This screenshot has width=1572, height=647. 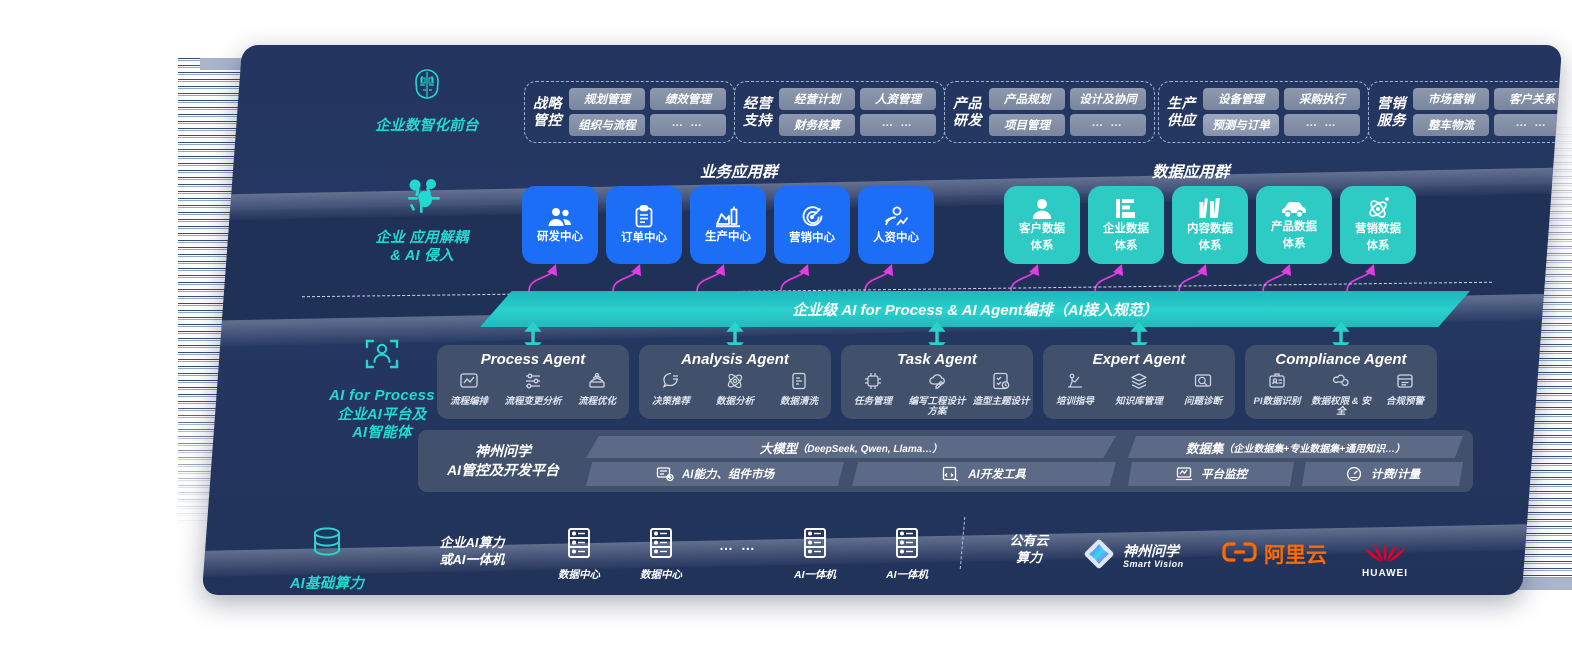 I want to click on users-icon, so click(x=560, y=217).